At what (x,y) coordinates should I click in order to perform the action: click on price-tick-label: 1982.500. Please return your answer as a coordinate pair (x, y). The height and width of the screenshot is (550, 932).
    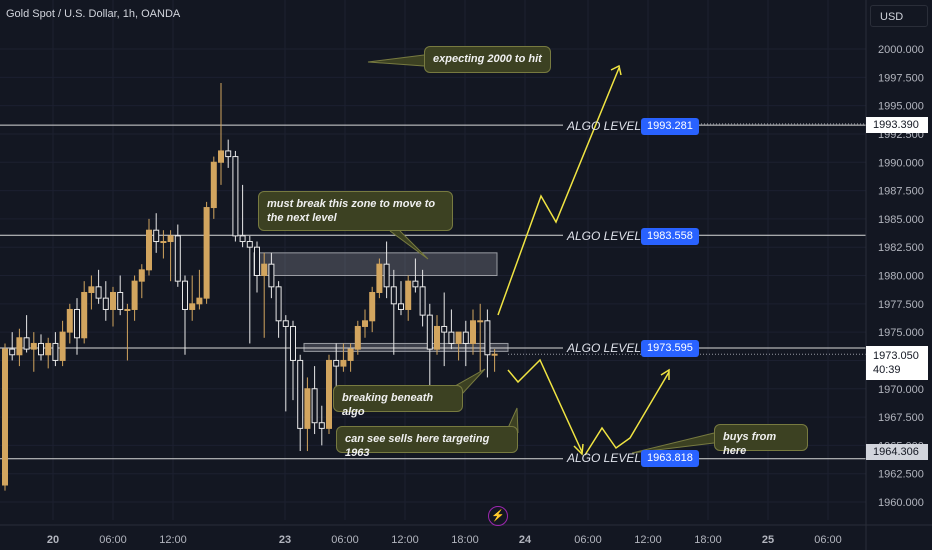
    Looking at the image, I should click on (901, 248).